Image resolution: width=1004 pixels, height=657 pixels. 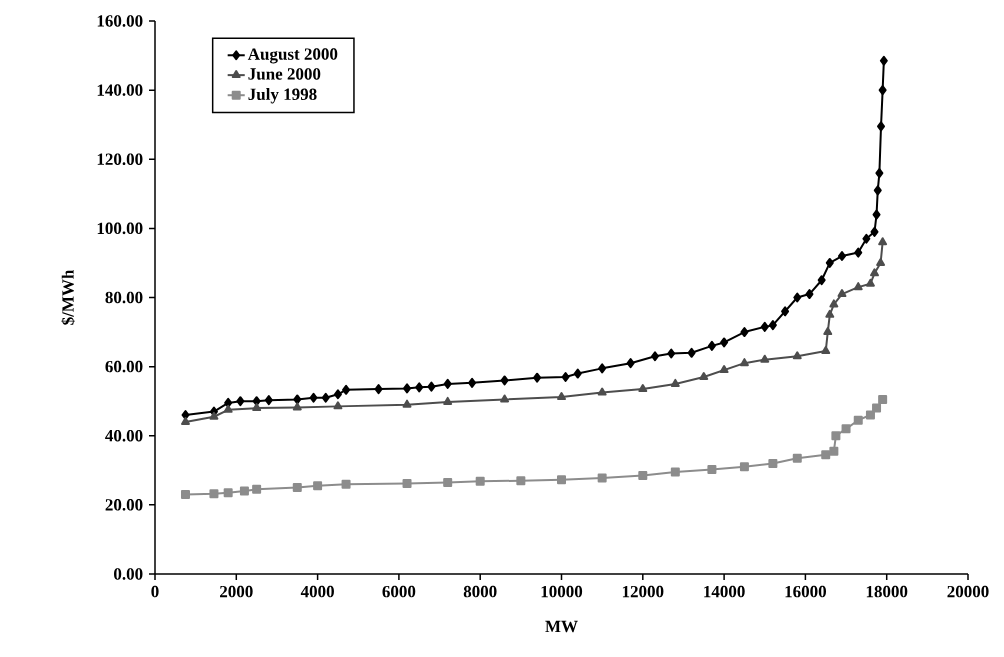 What do you see at coordinates (317, 591) in the screenshot?
I see `x-tick-label: 4000` at bounding box center [317, 591].